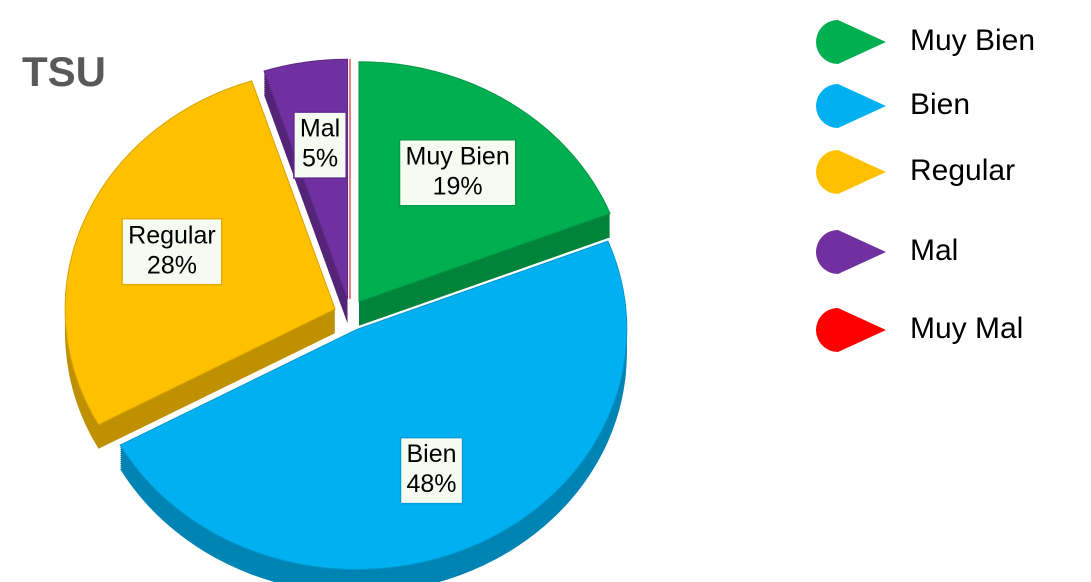  What do you see at coordinates (172, 265) in the screenshot?
I see `data-label-value: 28%` at bounding box center [172, 265].